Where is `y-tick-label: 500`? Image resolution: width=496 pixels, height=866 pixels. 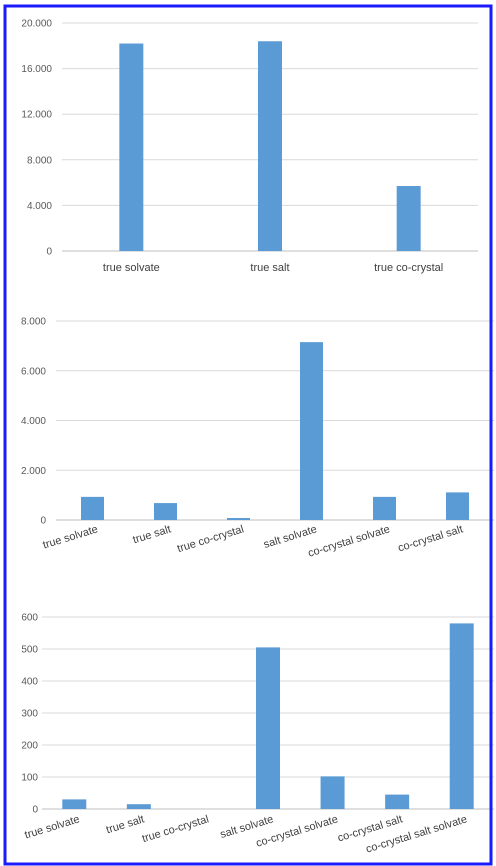
y-tick-label: 500 is located at coordinates (29, 650).